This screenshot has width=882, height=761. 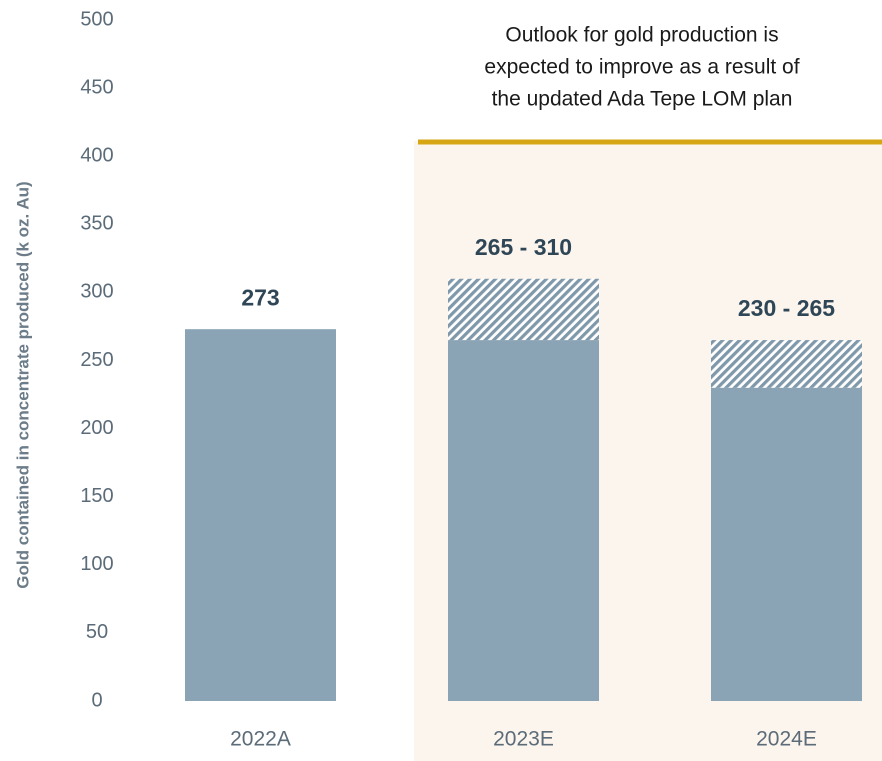 What do you see at coordinates (523, 739) in the screenshot?
I see `x-tick-label: 2023E` at bounding box center [523, 739].